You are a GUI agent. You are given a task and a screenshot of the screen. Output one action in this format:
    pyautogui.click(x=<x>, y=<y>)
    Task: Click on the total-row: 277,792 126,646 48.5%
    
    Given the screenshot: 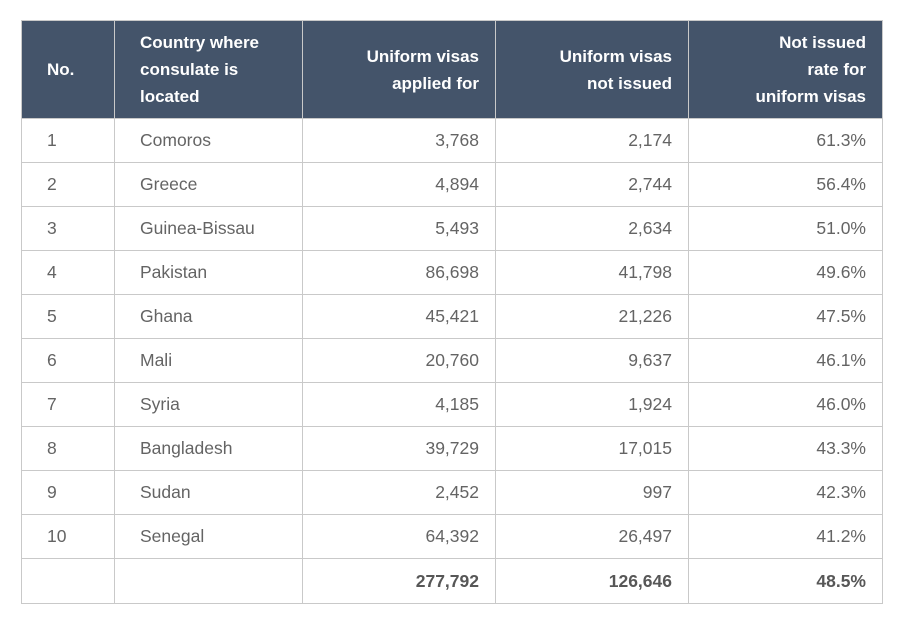 What is the action you would take?
    pyautogui.click(x=452, y=581)
    